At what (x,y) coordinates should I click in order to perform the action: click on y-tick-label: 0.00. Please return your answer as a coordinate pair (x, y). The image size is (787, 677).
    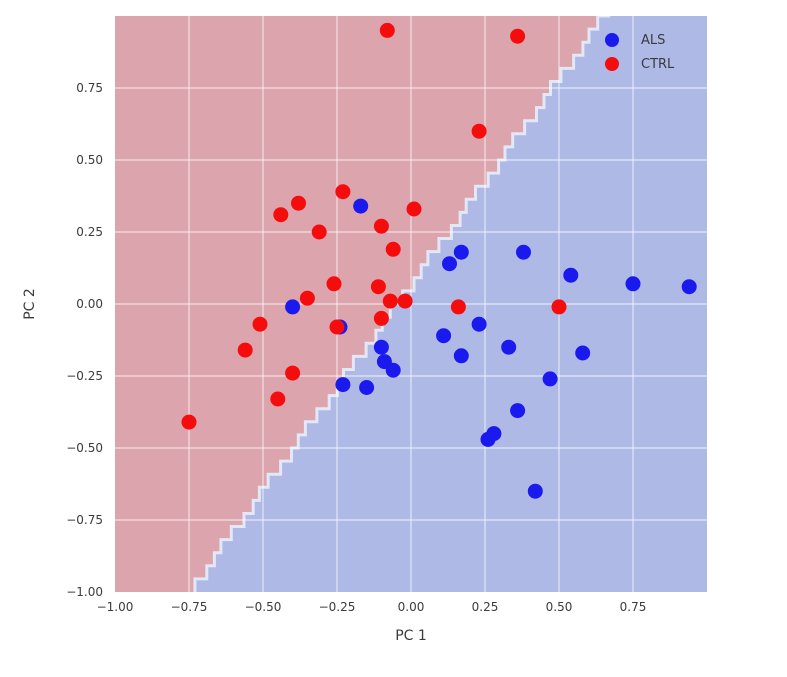
    Looking at the image, I should click on (89, 304).